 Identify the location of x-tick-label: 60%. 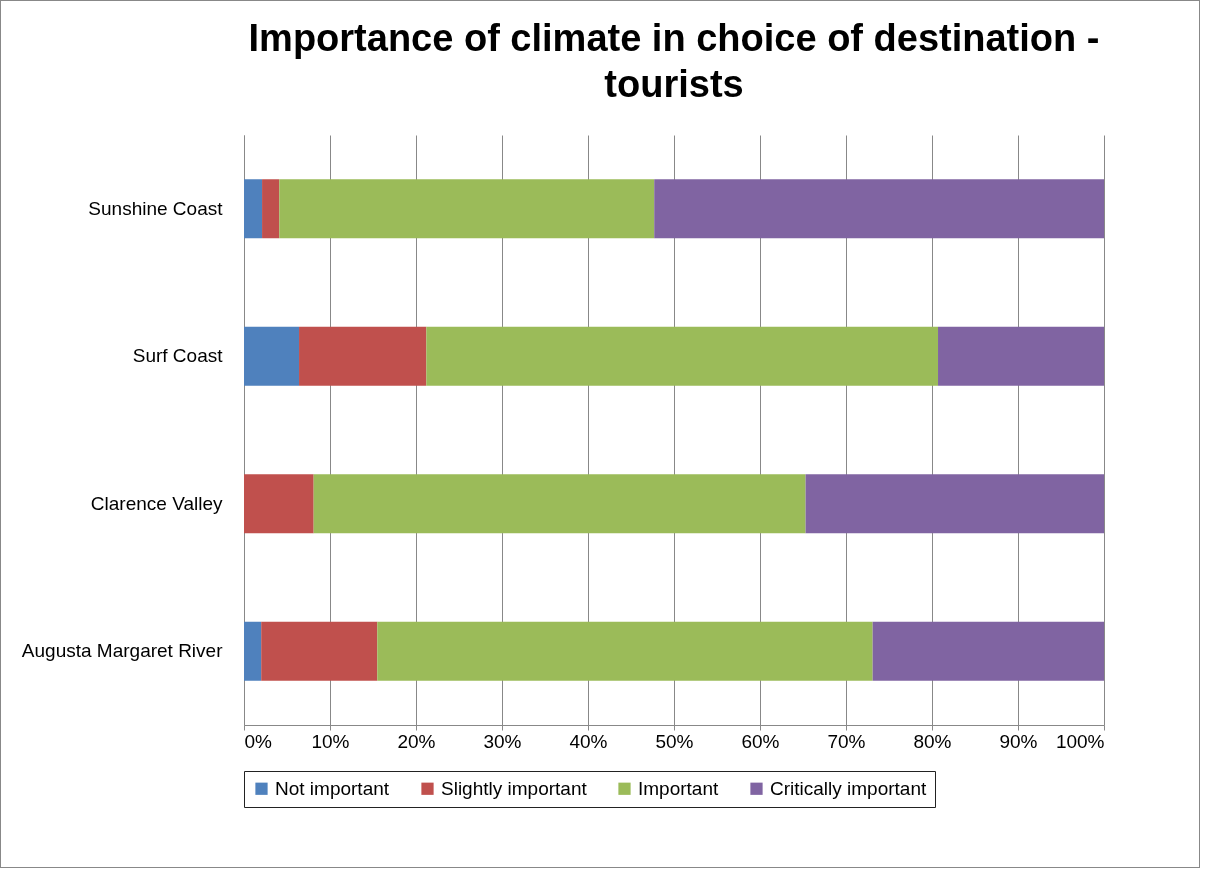
(760, 741).